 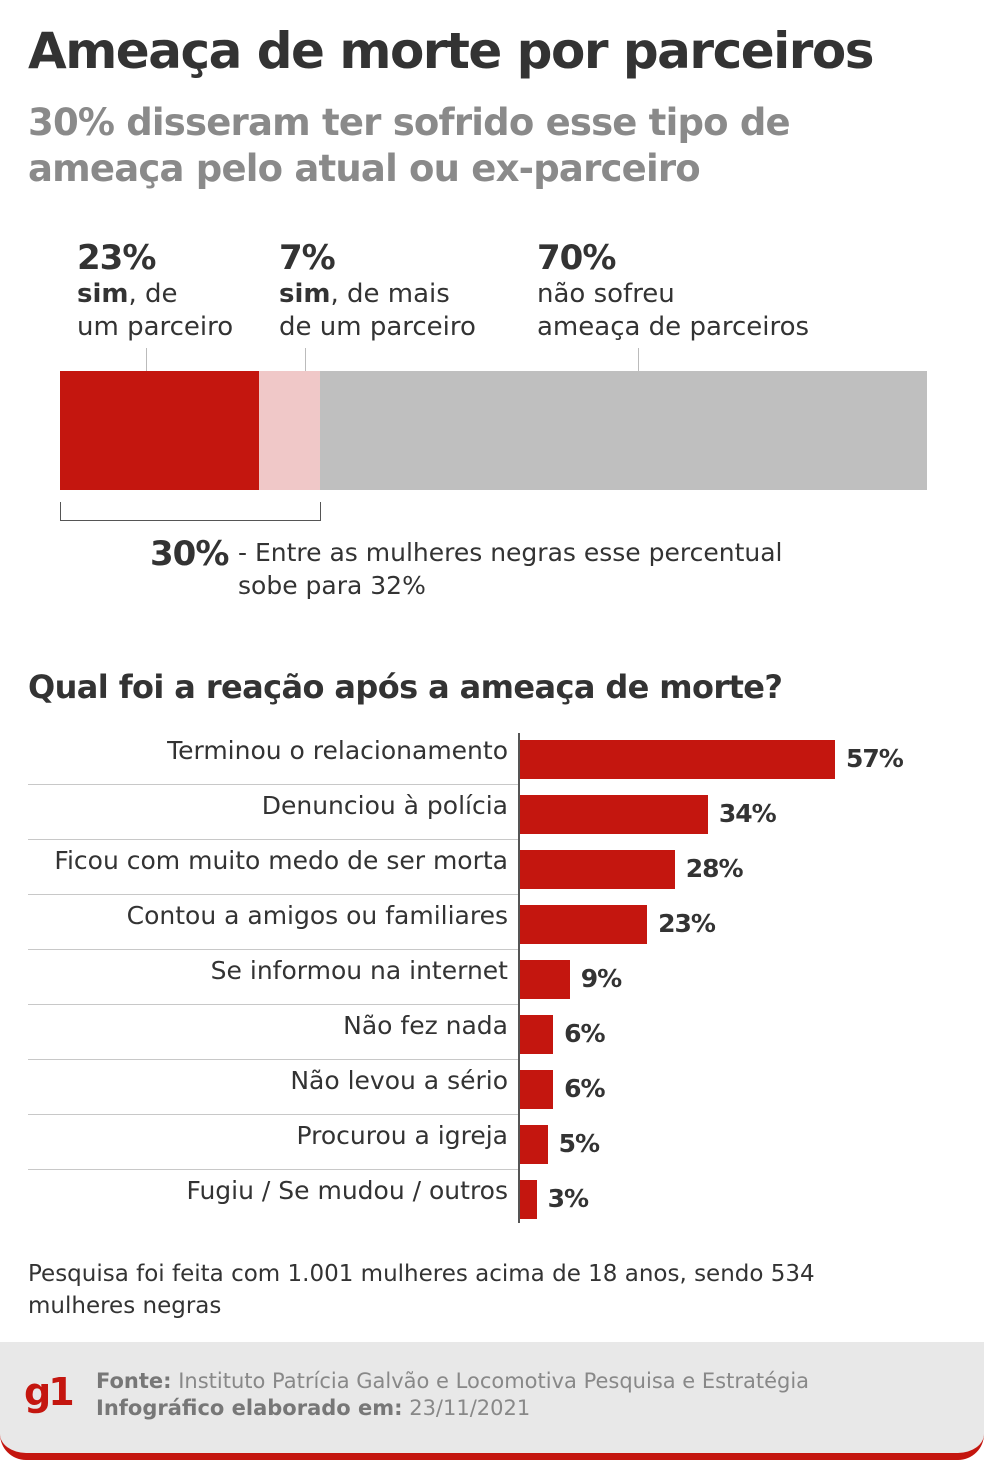 I want to click on segment-rest: não sofreu, so click(x=606, y=294).